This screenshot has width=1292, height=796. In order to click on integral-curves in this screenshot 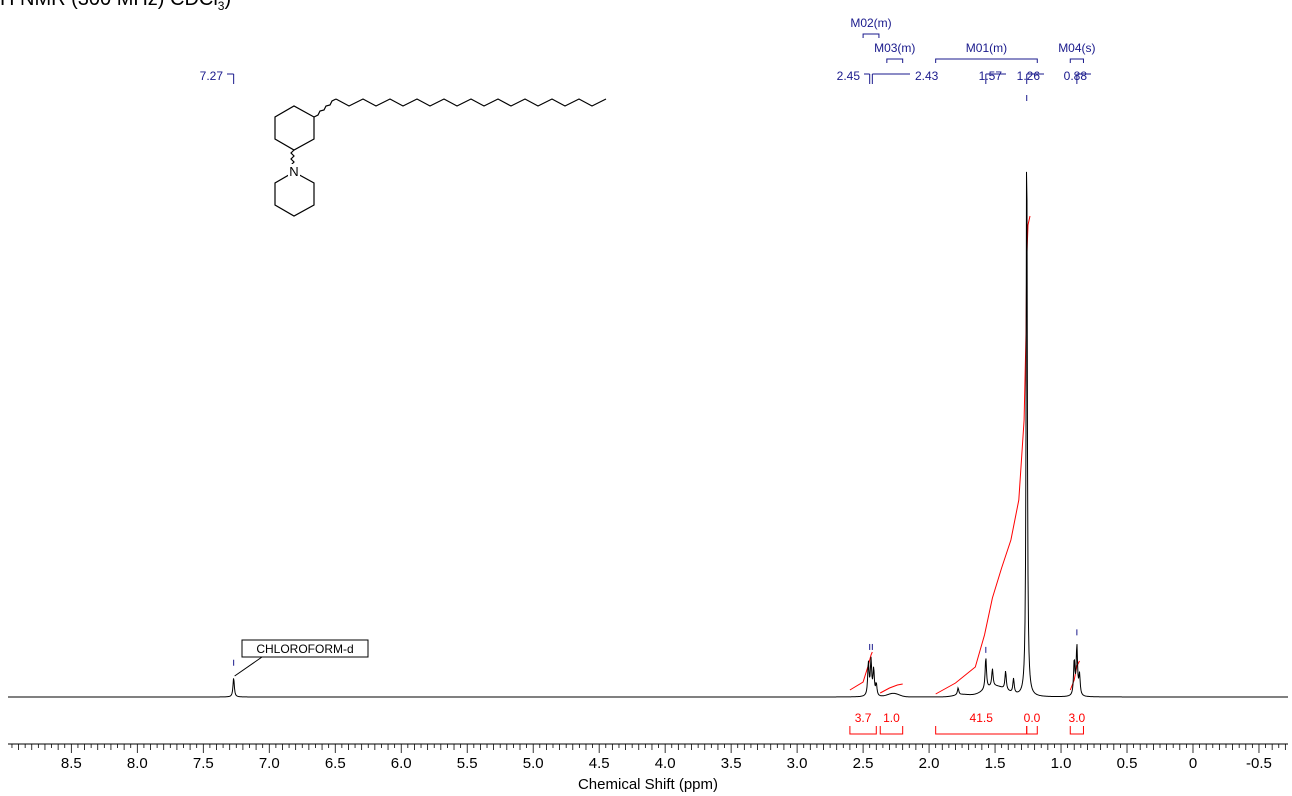, I will do `click(964, 455)`.